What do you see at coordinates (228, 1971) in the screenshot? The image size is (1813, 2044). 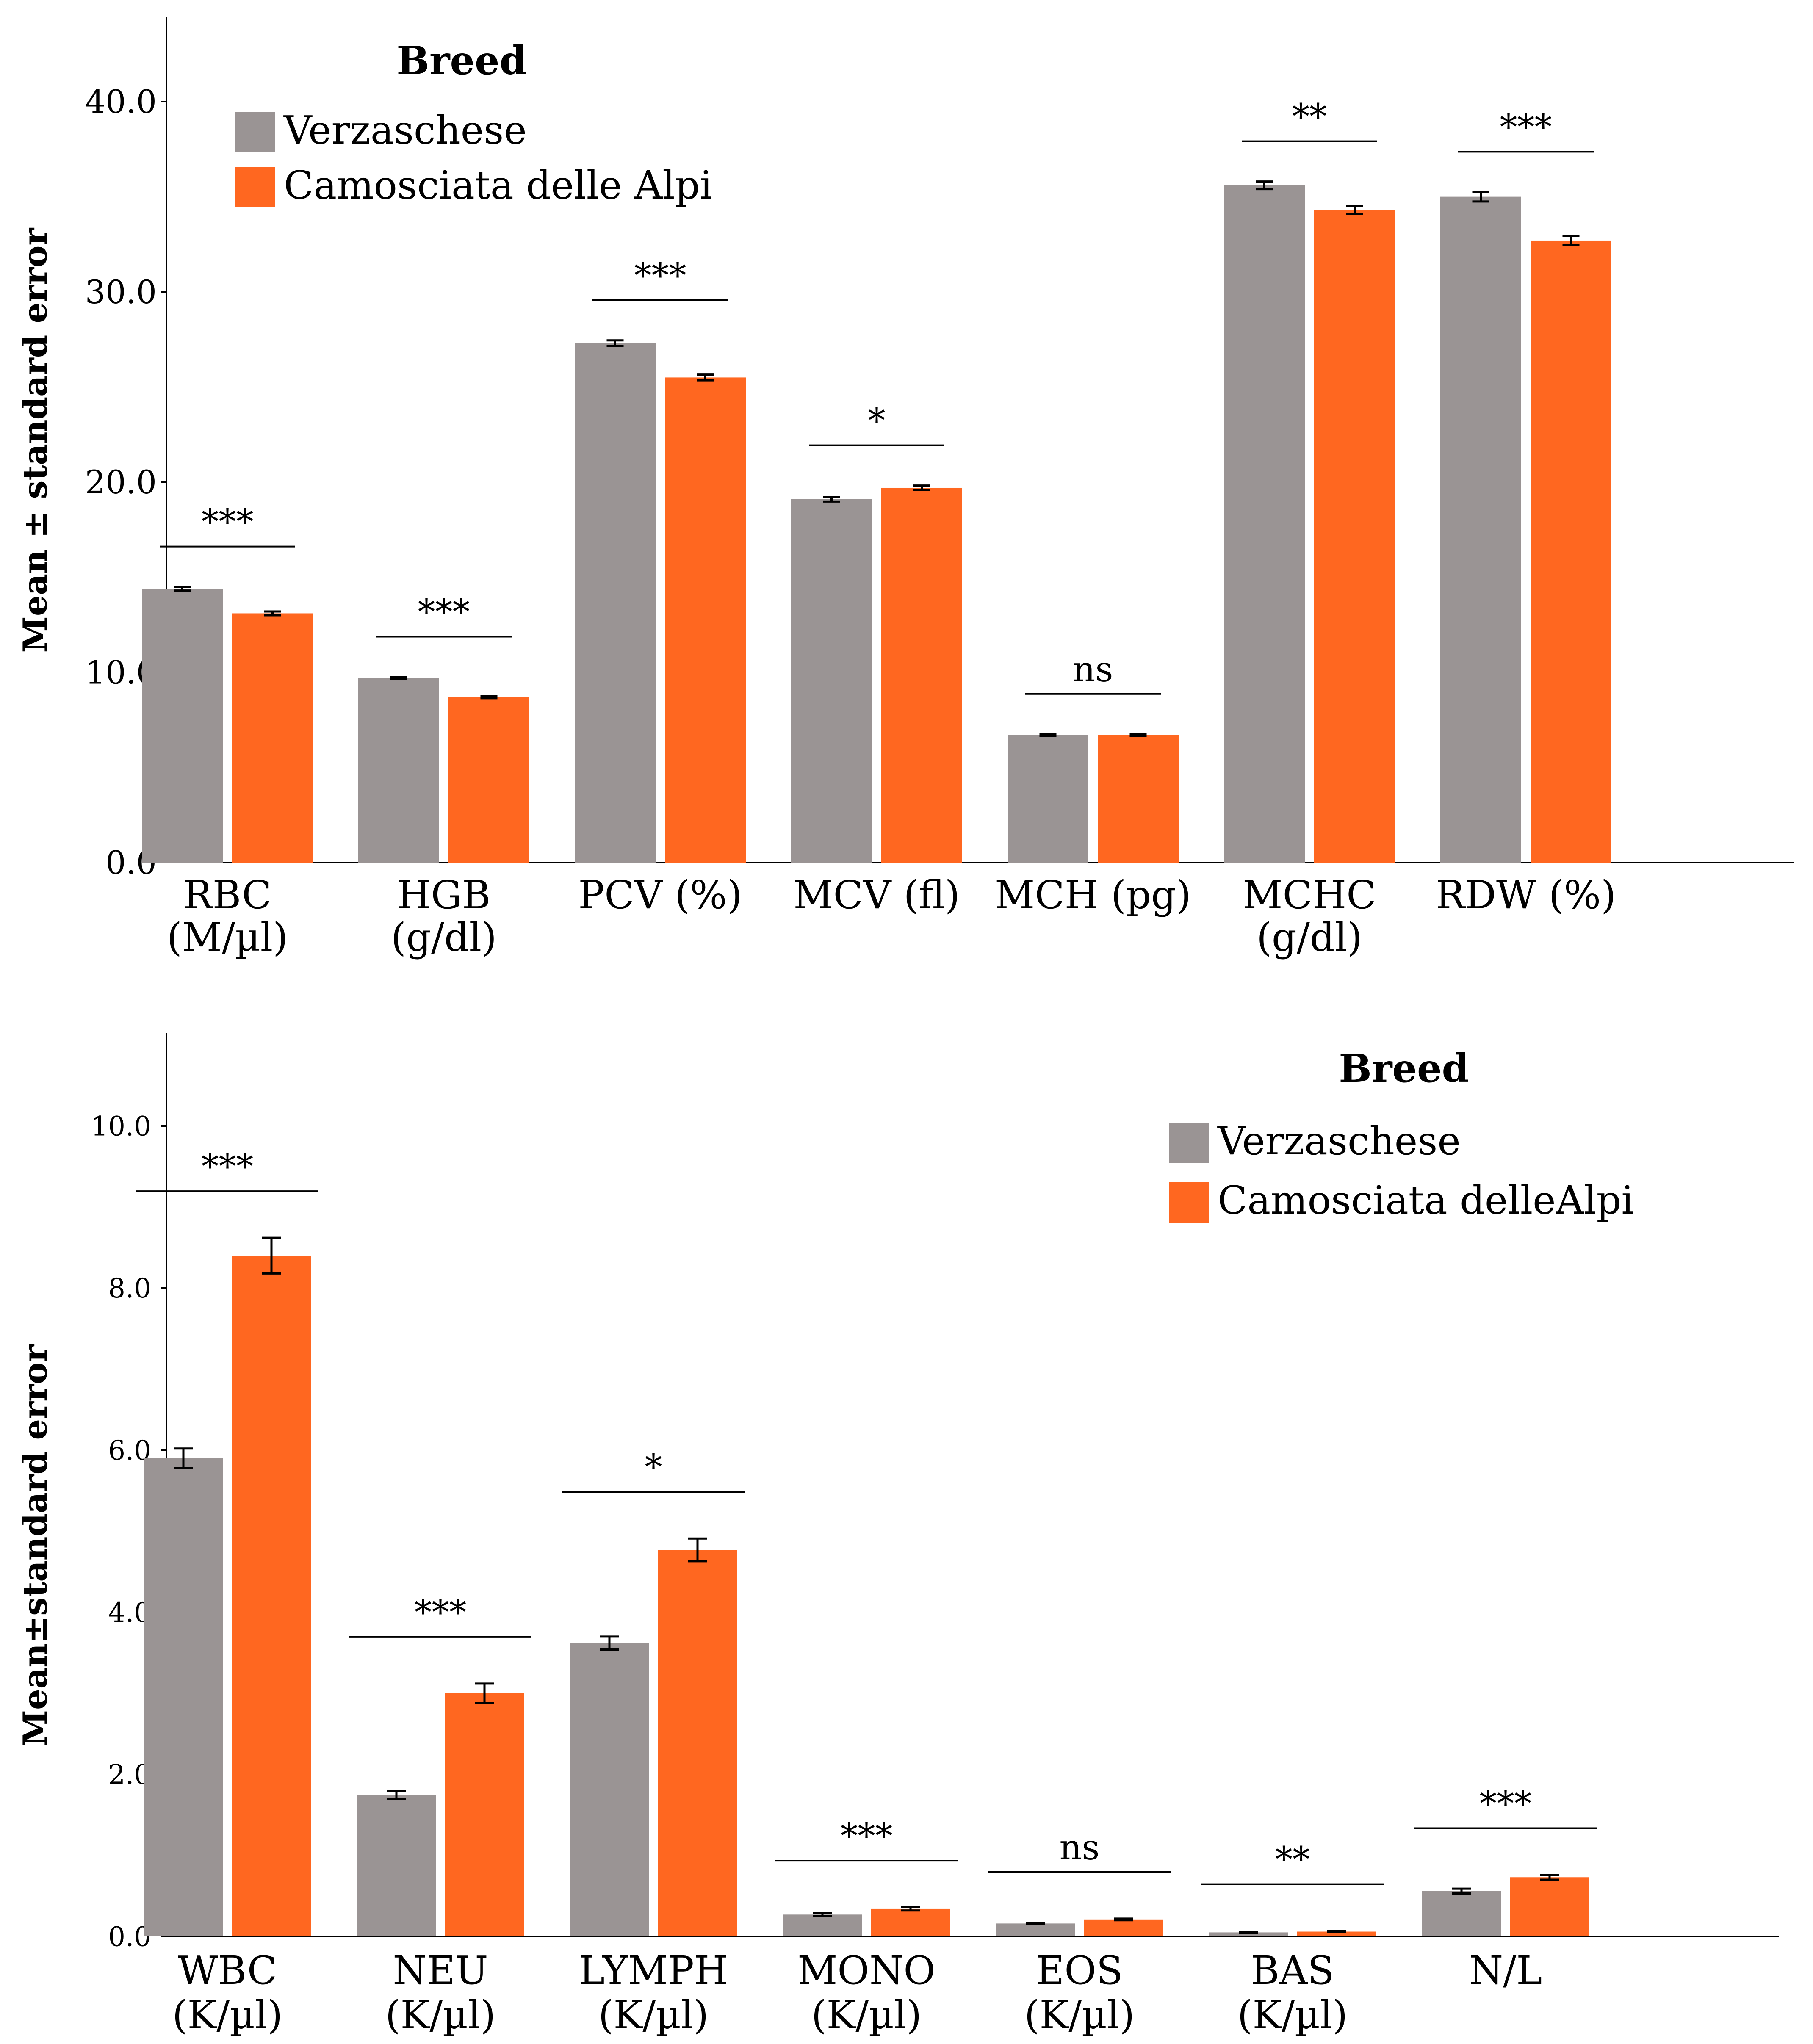 I see `category-label: WBC` at bounding box center [228, 1971].